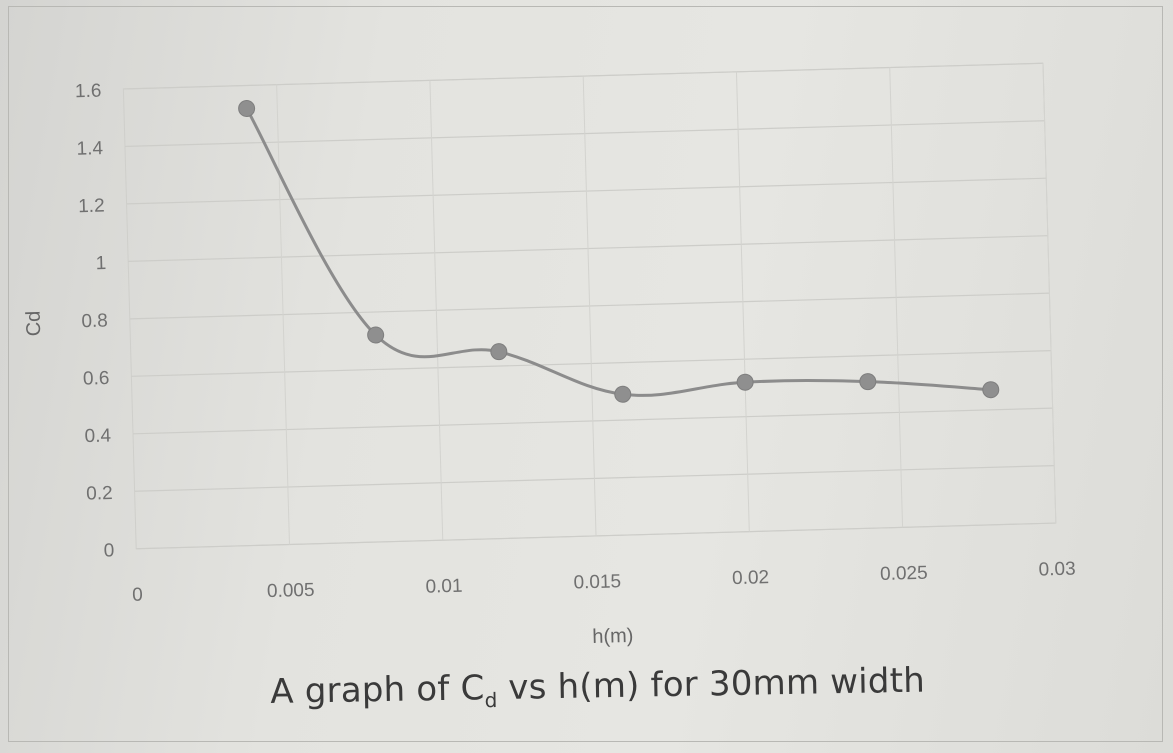  I want to click on y-tick-label: 0.4, so click(97, 436).